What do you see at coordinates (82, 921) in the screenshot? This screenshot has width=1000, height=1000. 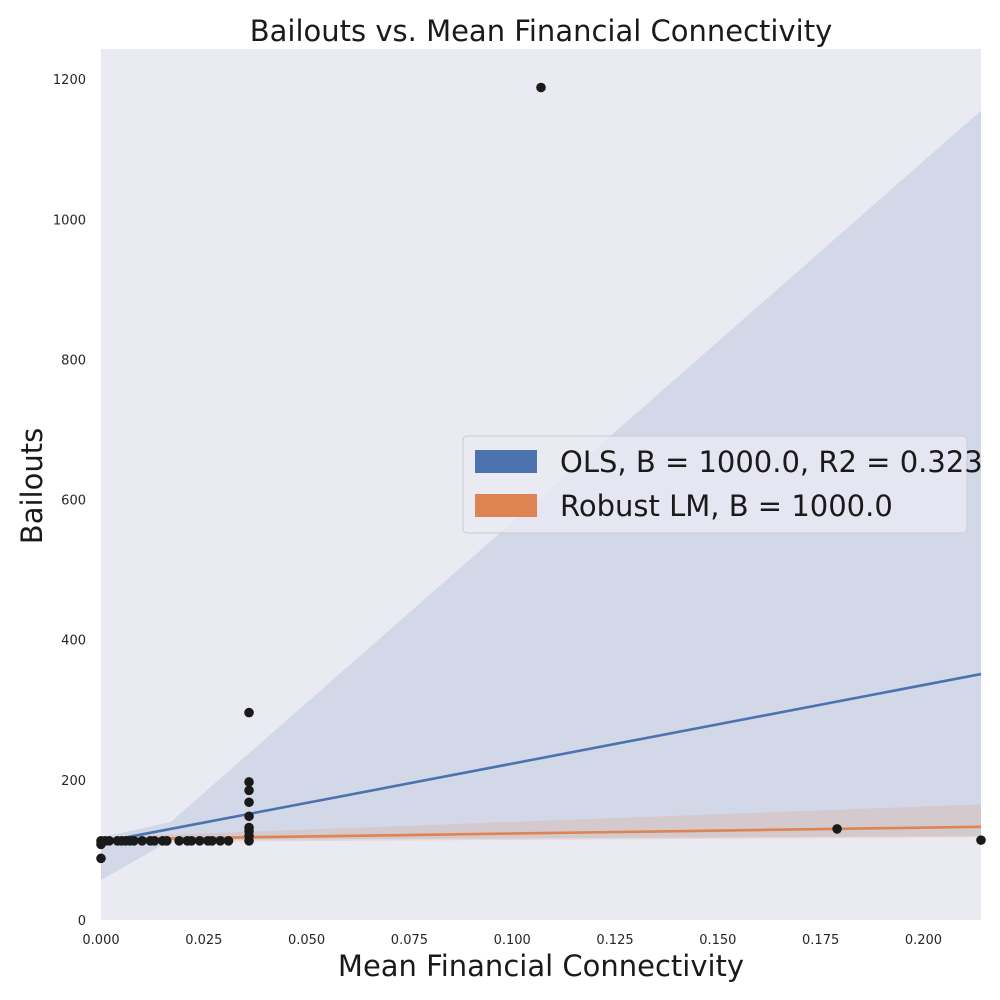 I see `y-tick-label: 0` at bounding box center [82, 921].